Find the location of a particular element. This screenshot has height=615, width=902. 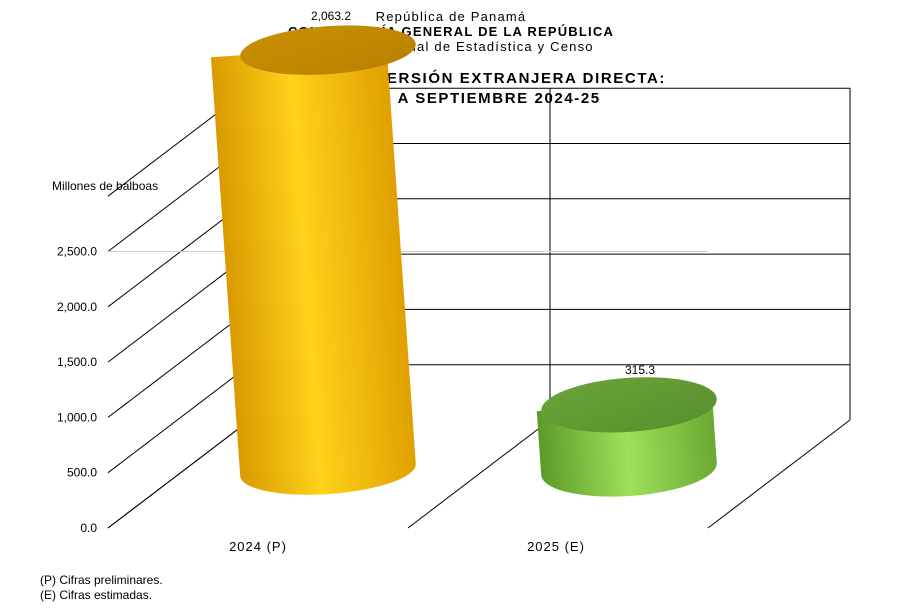

note-estimated: (E) Cifras estimadas. is located at coordinates (96, 595).